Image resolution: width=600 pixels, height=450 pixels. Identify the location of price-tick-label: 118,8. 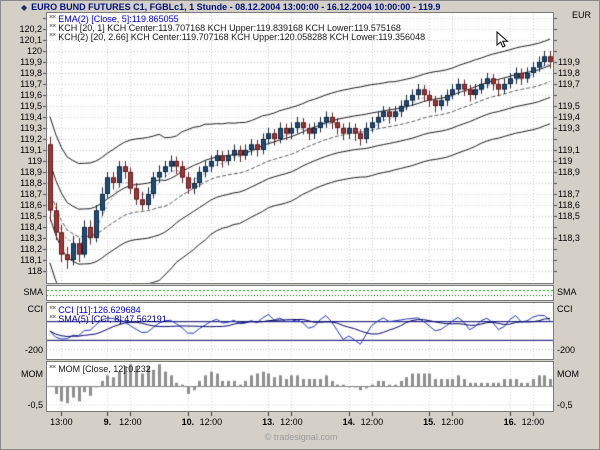
(31, 182).